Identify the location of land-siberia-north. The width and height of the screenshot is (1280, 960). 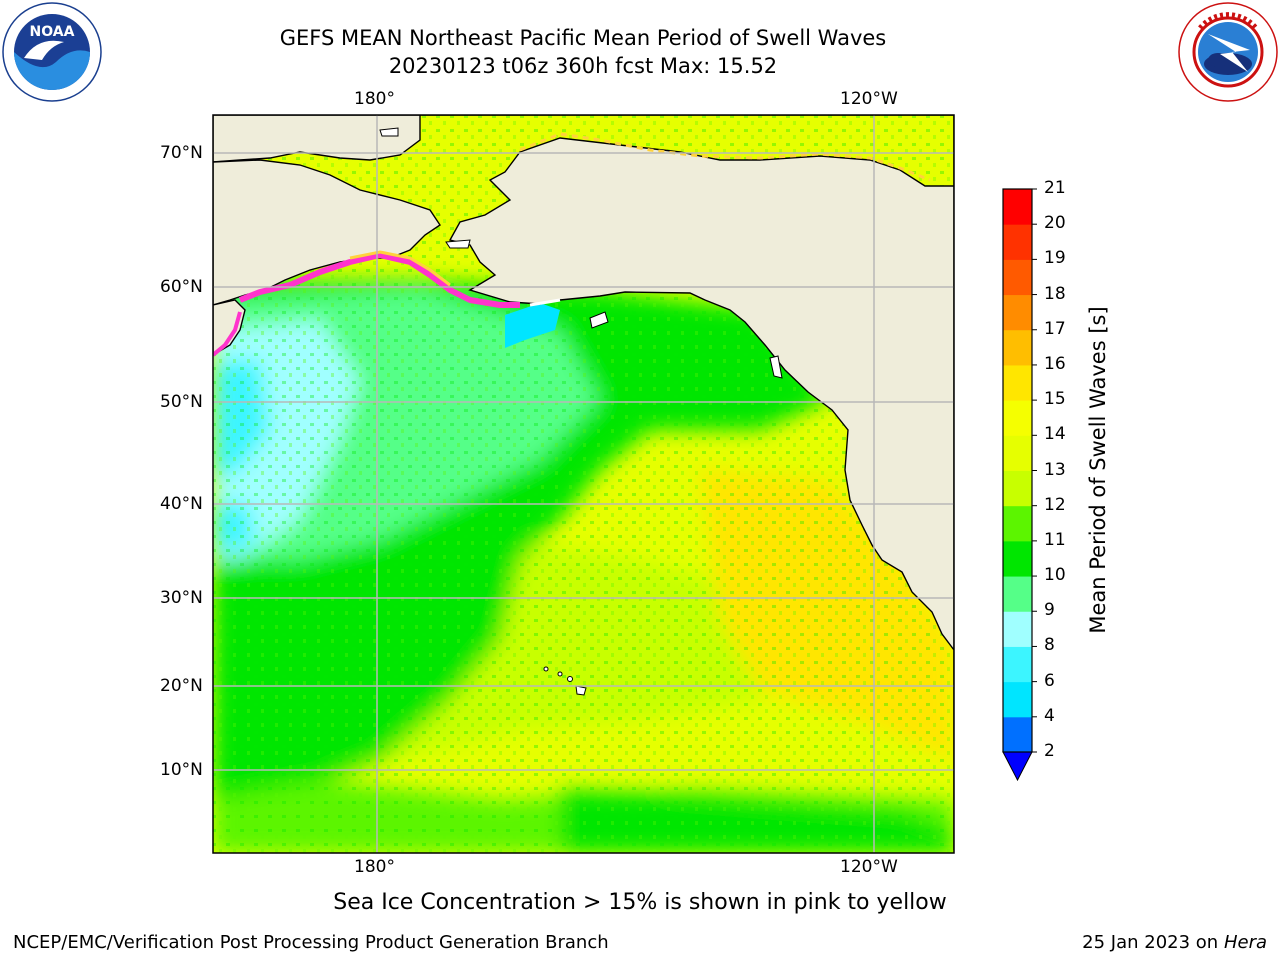
(317, 139).